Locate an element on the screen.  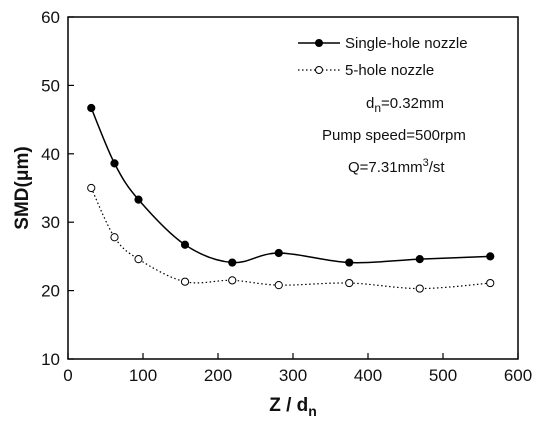
annotation-q: Q=7.31mm3/st is located at coordinates (396, 166).